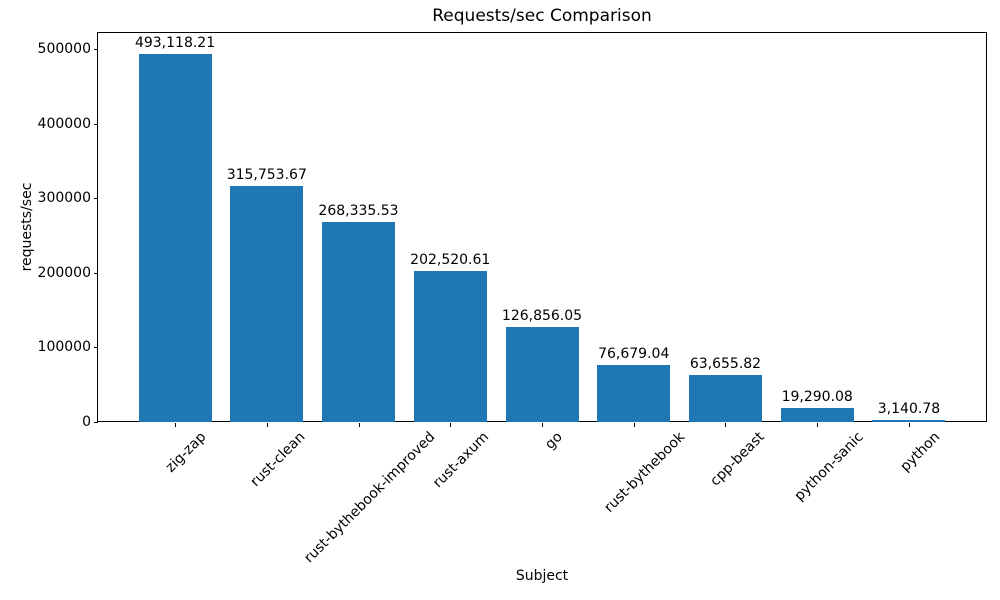 This screenshot has height=600, width=1000. Describe the element at coordinates (725, 363) in the screenshot. I see `bar-value-label: 63,655.82` at that location.